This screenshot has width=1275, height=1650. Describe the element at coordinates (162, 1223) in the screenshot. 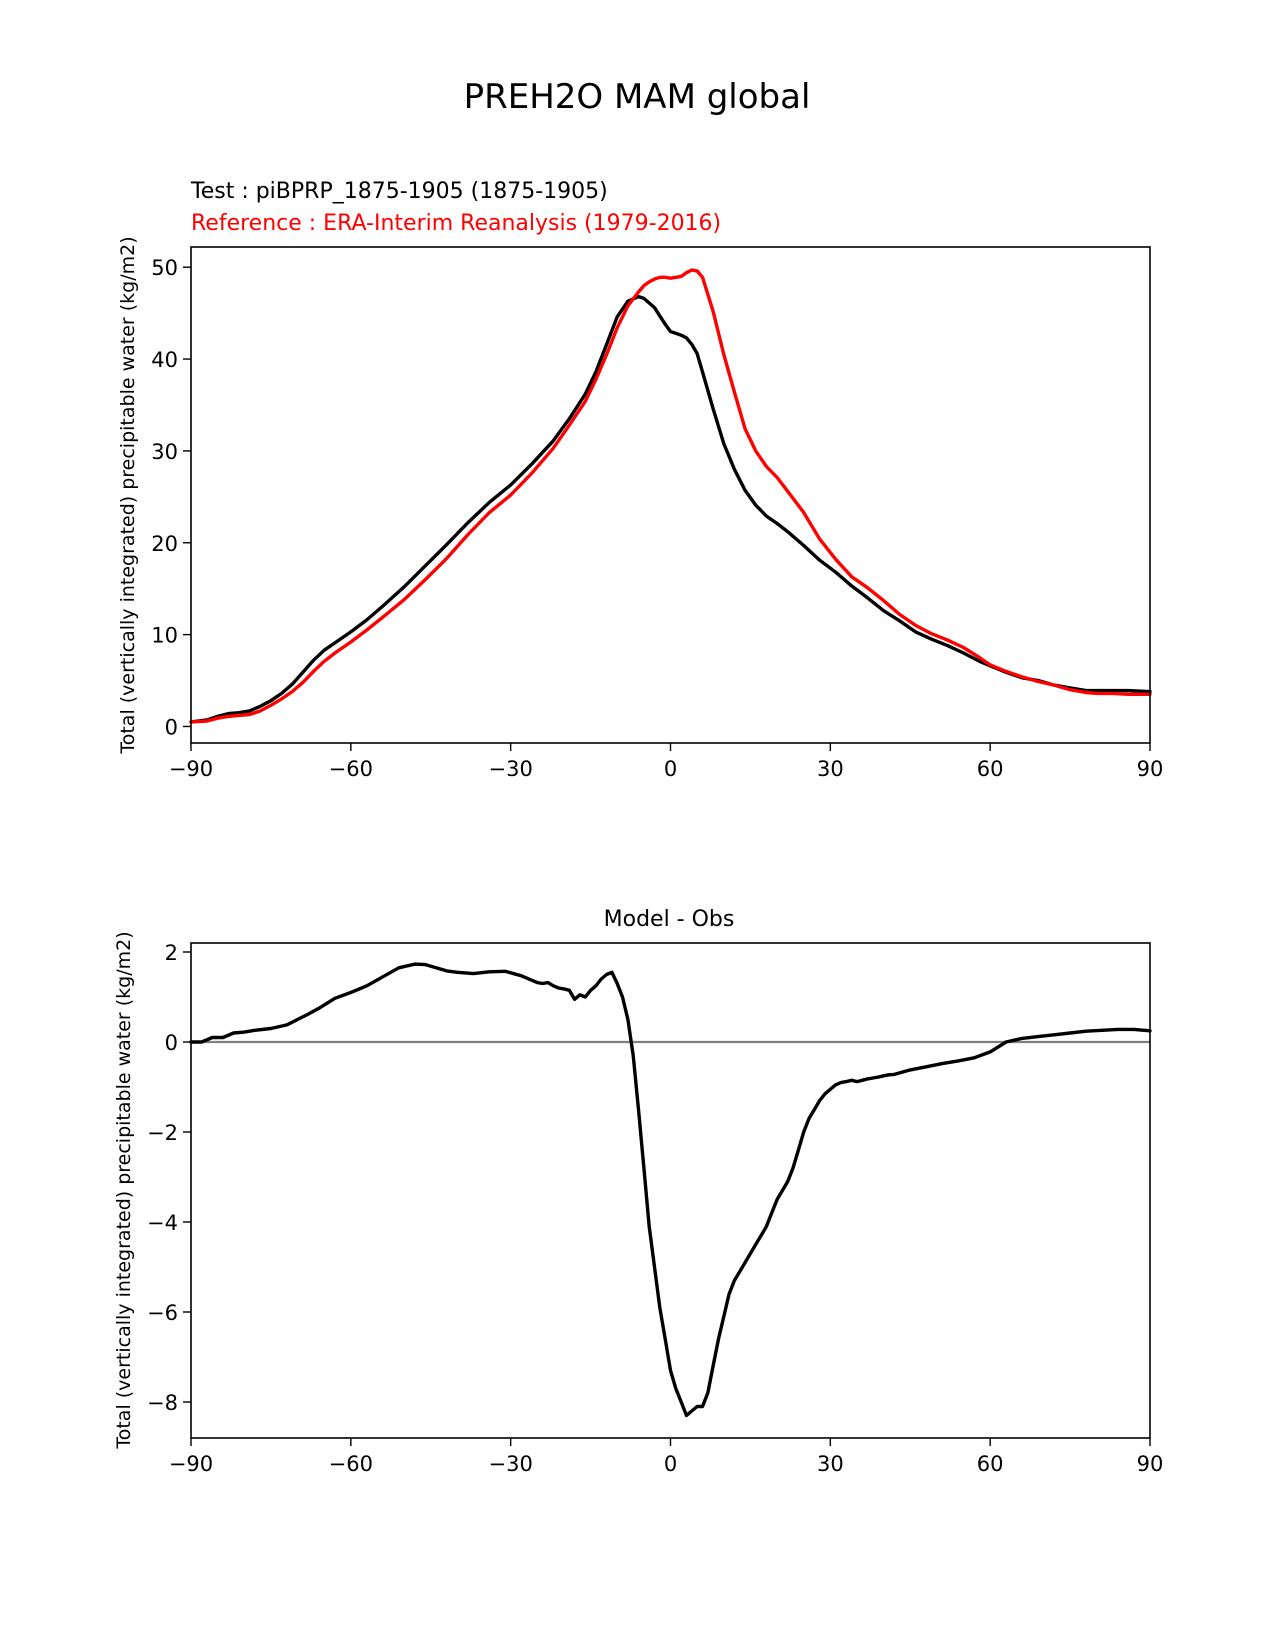

I see `y-tick-label: −4` at that location.